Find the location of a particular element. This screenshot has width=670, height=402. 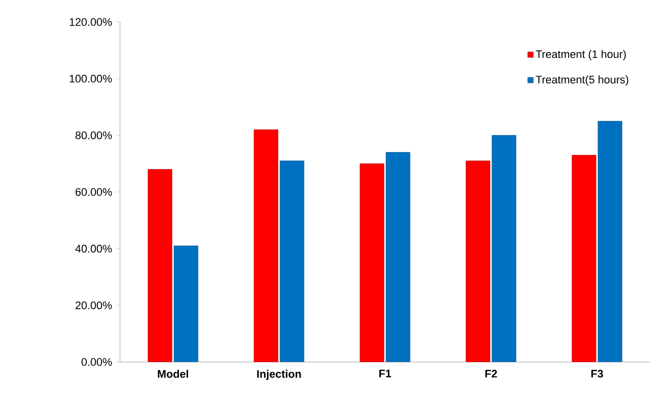

y-tick-label: 0.00% is located at coordinates (97, 362).